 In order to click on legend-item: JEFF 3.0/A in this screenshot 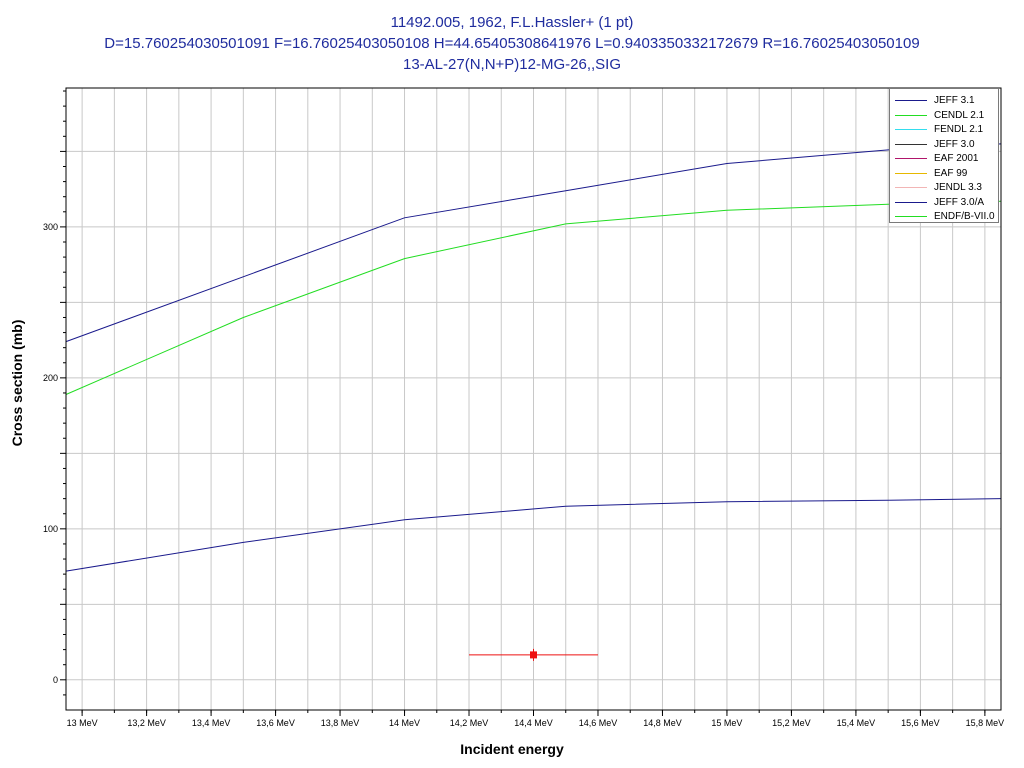, I will do `click(945, 202)`.